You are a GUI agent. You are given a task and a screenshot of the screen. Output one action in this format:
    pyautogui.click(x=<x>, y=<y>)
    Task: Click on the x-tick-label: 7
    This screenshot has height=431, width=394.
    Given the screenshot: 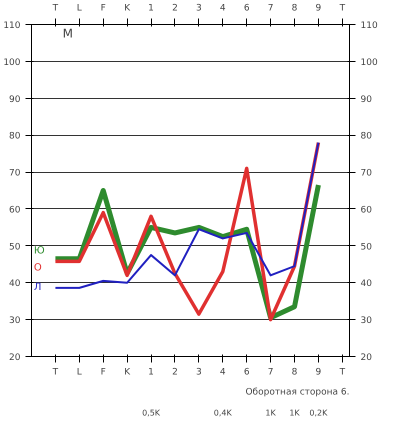 What is the action you would take?
    pyautogui.click(x=271, y=9)
    